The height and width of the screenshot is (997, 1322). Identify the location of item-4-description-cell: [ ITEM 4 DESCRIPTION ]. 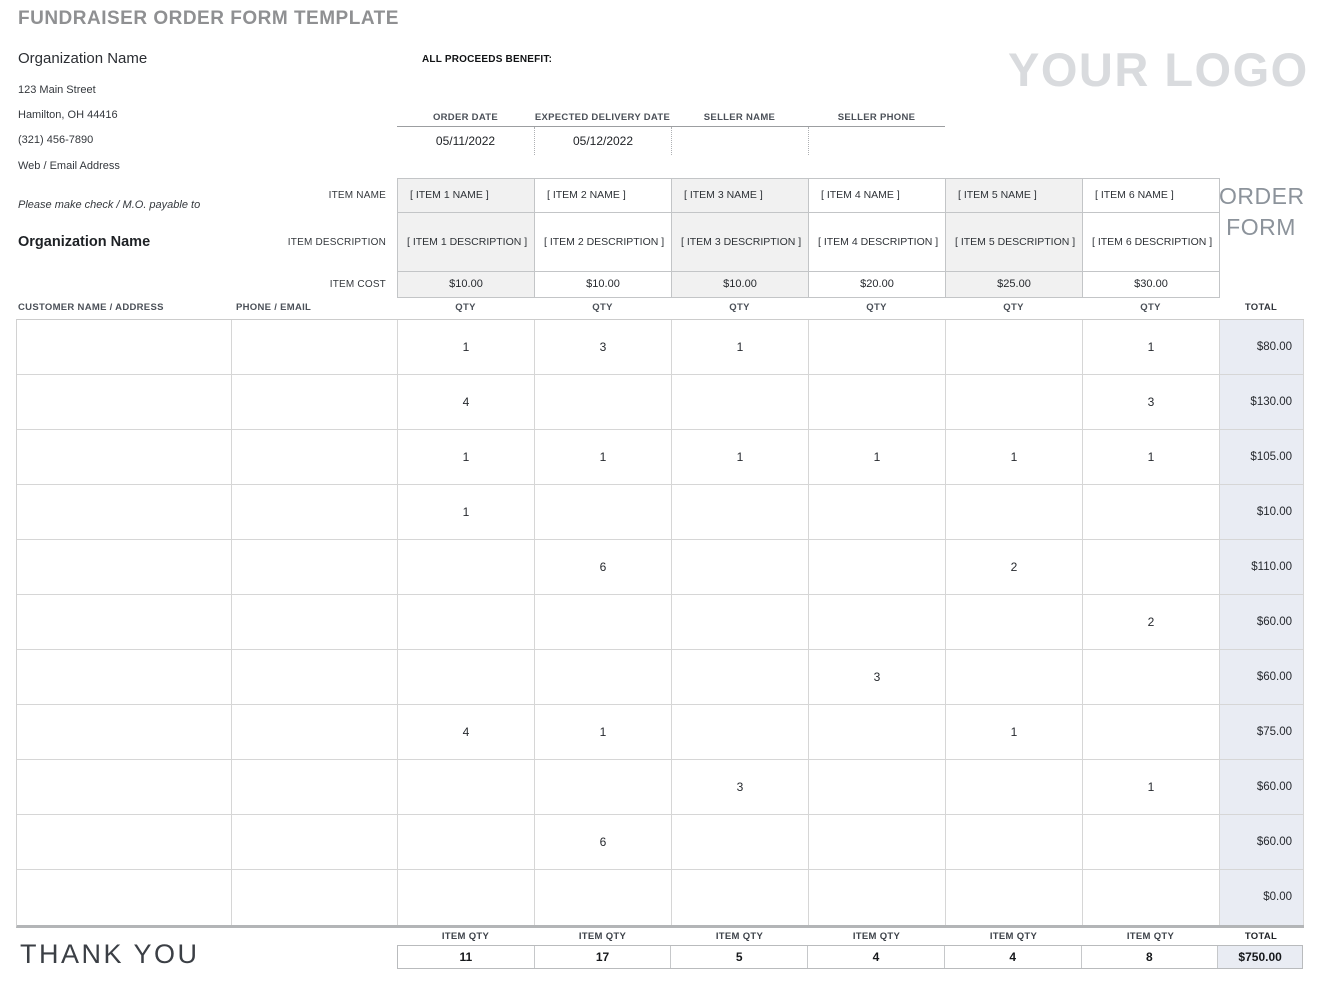
(877, 242).